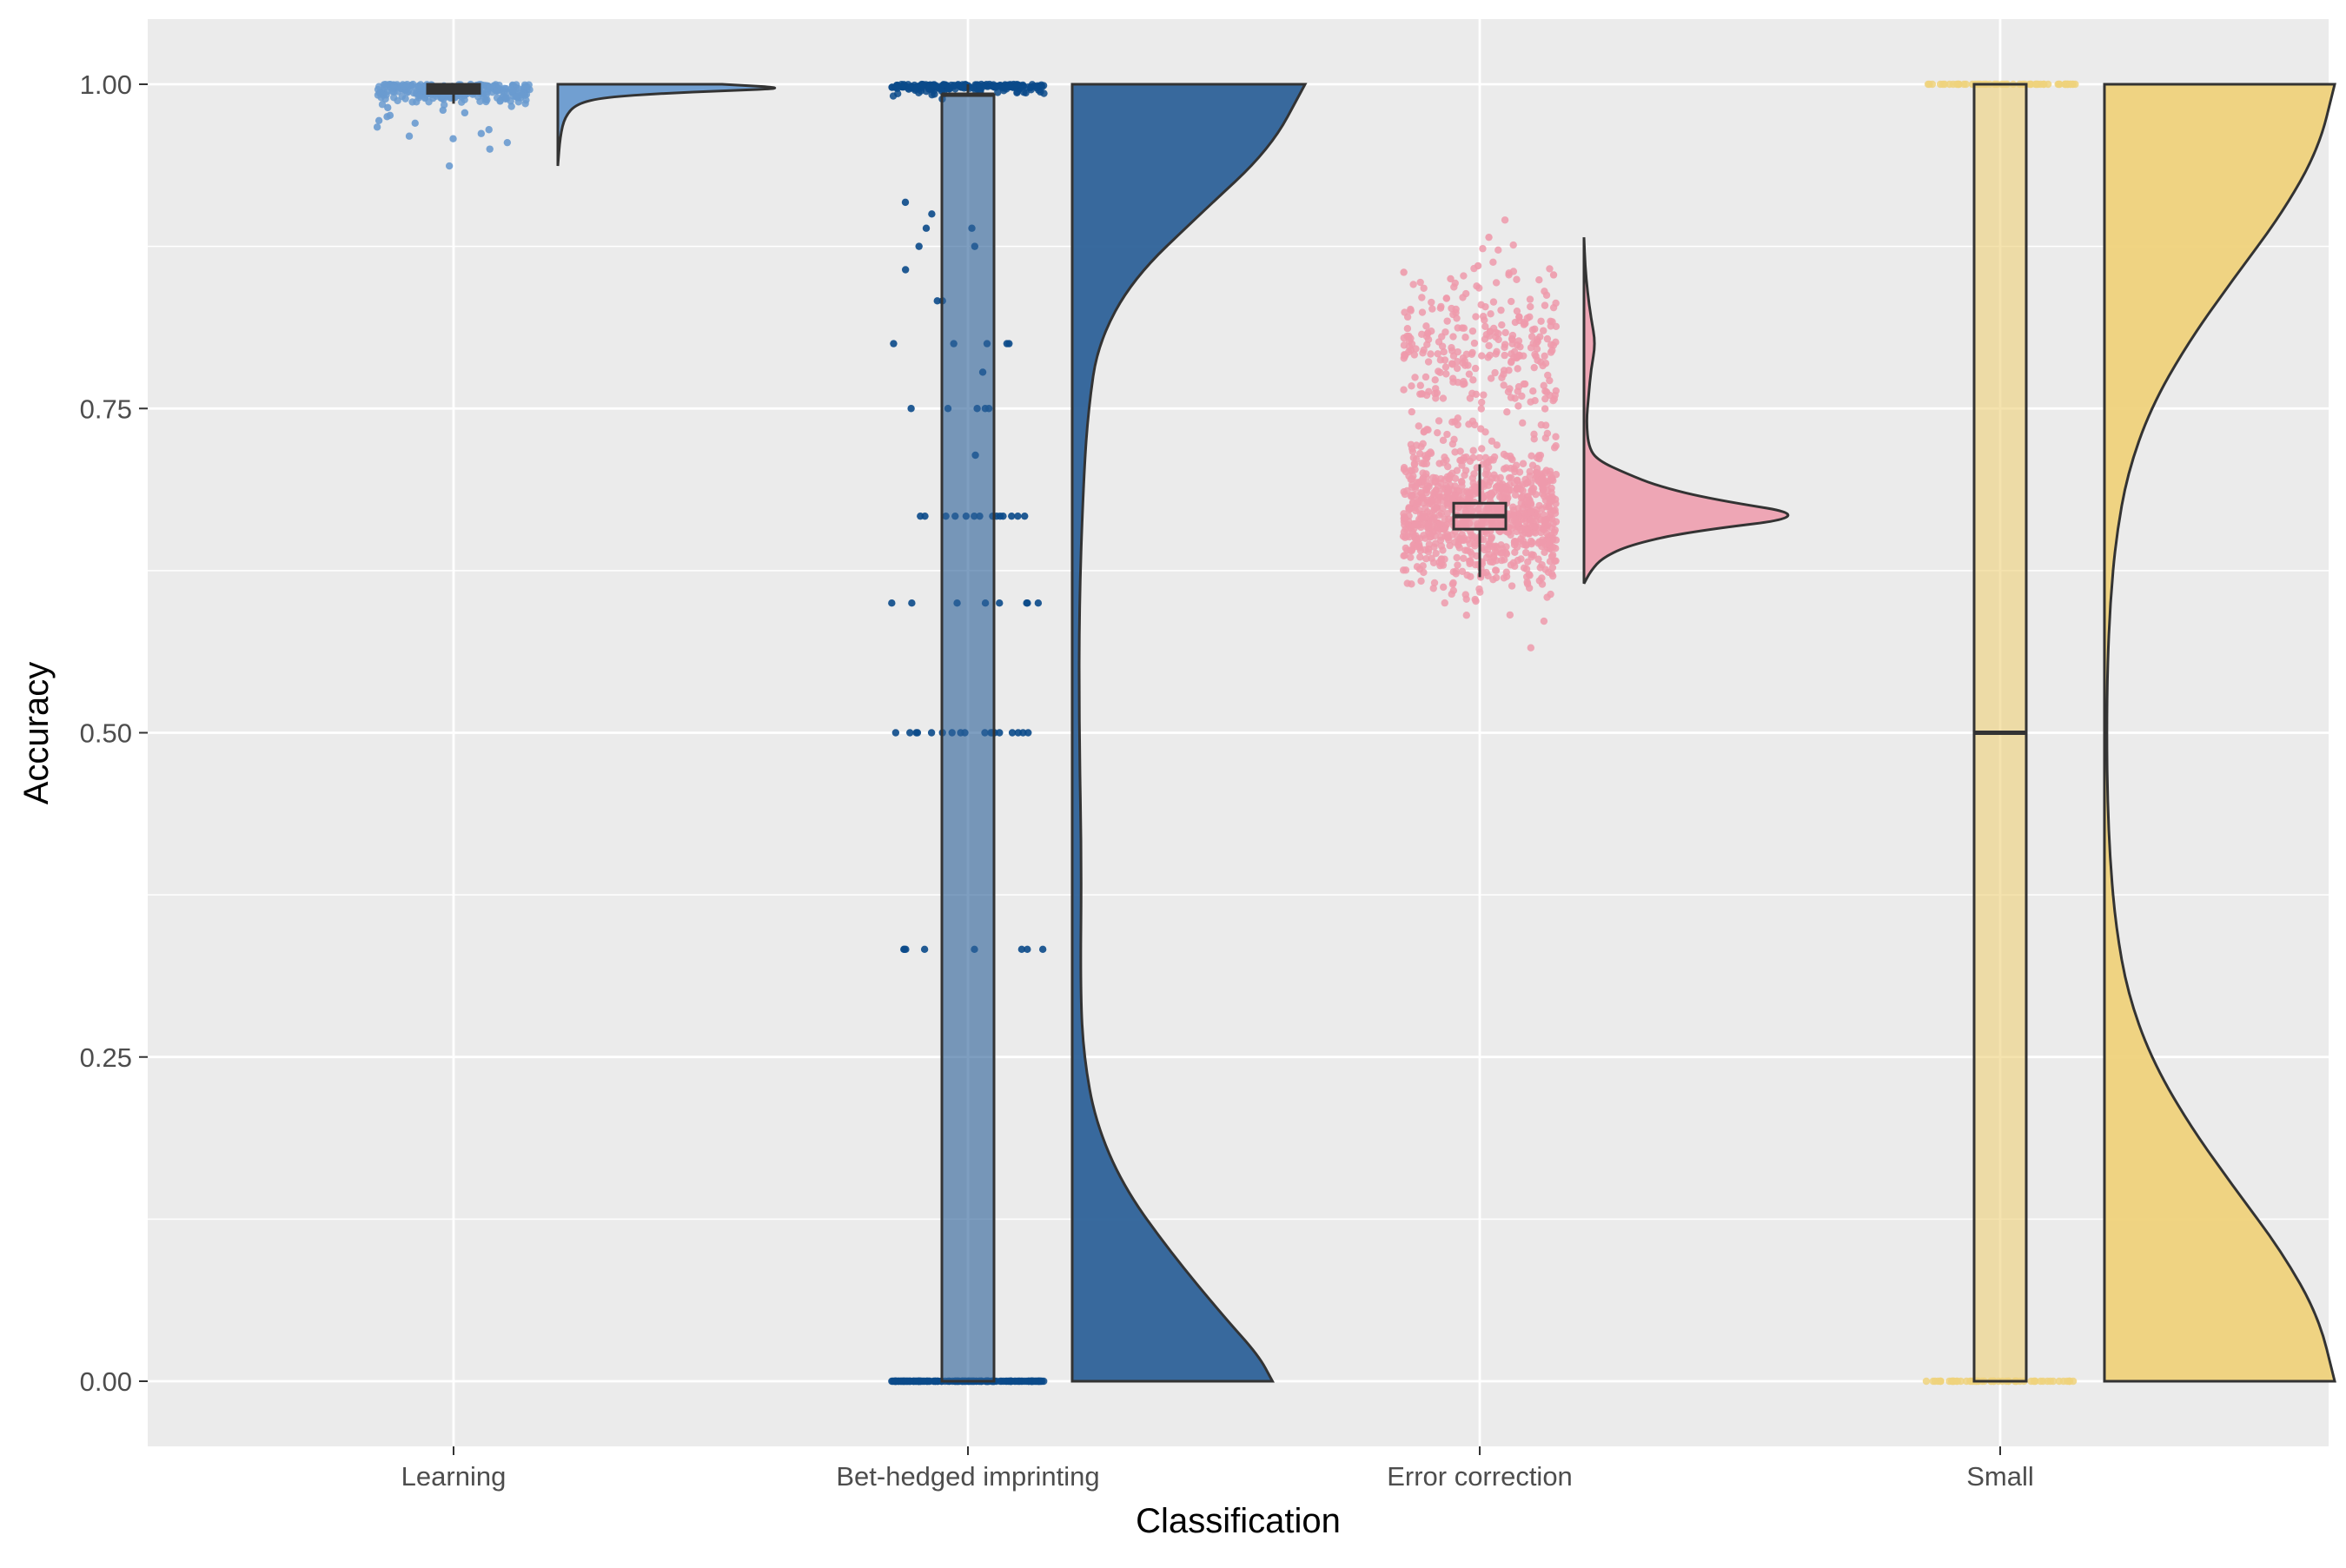  Describe the element at coordinates (1098, 733) in the screenshot. I see `series-bet-hedged-imprinting` at that location.